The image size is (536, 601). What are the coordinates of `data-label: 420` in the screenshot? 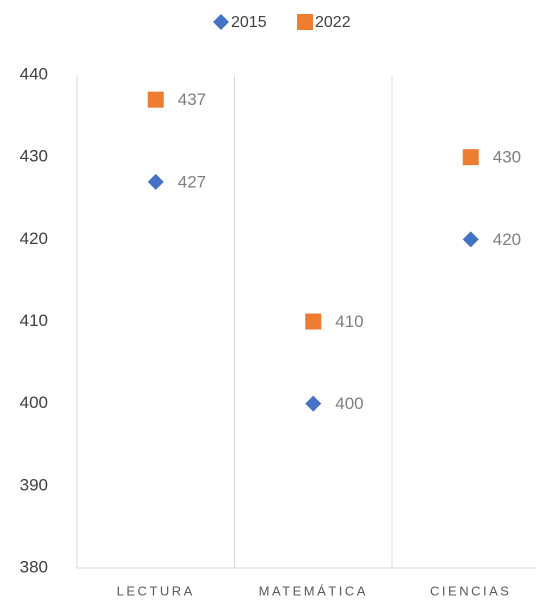 It's located at (507, 239).